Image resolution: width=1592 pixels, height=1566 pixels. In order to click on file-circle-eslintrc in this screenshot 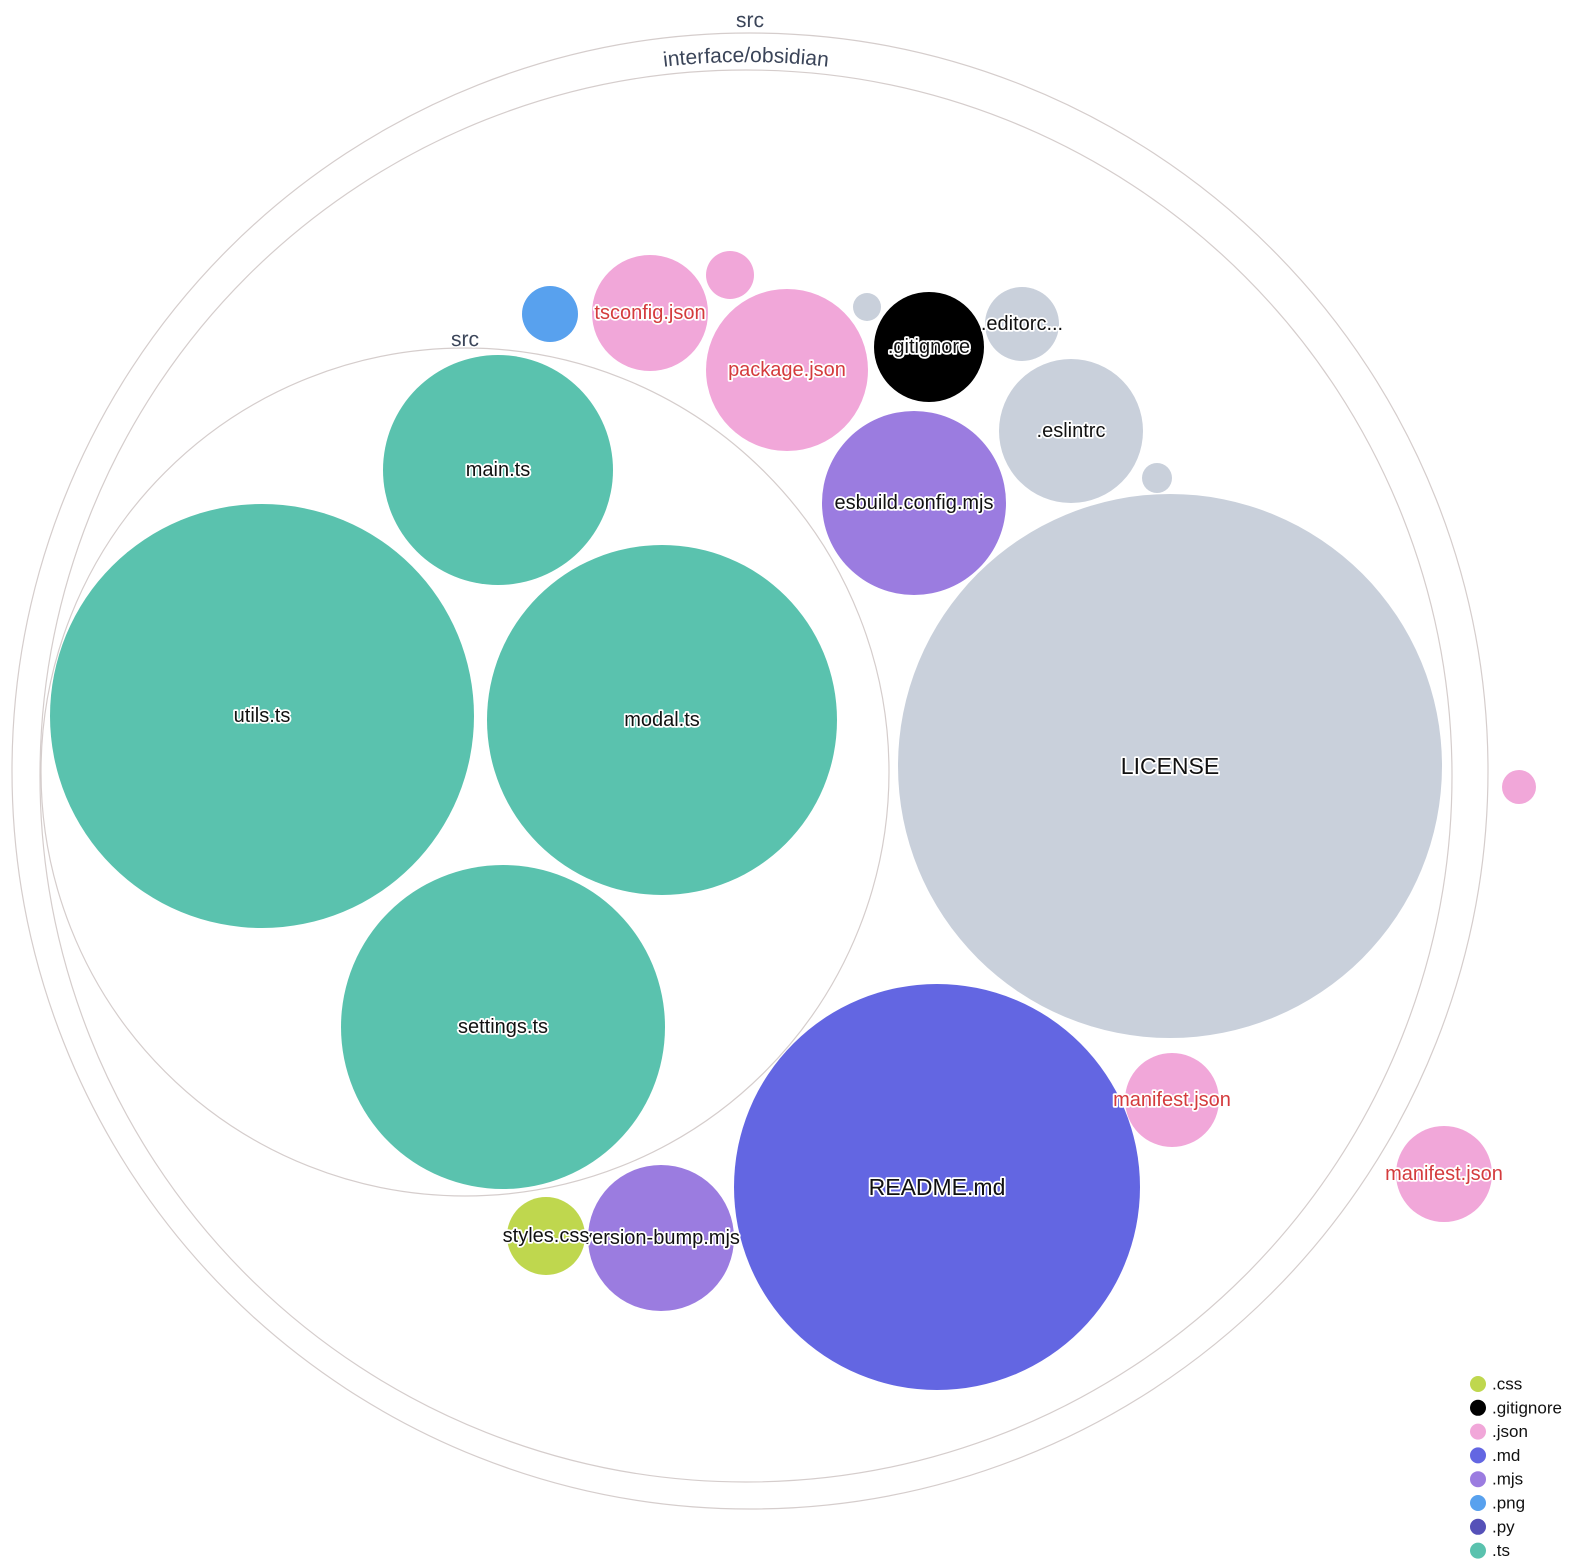, I will do `click(1071, 431)`.